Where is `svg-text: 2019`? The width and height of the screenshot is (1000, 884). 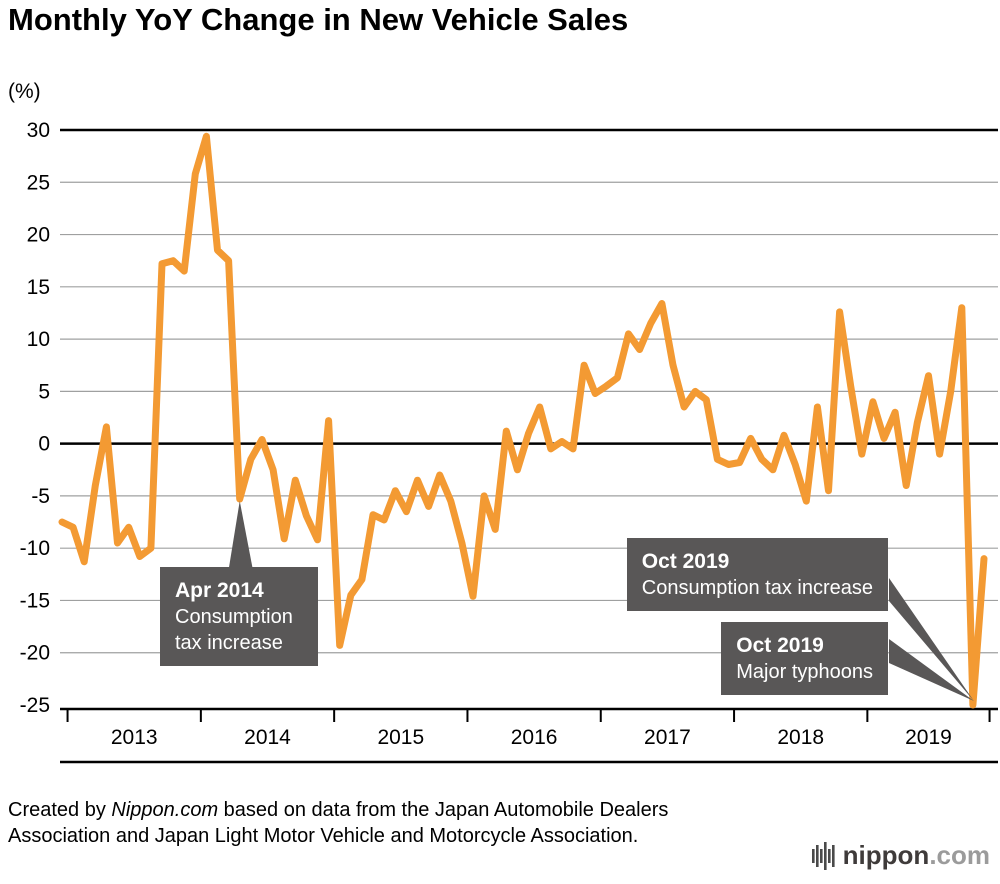 svg-text: 2019 is located at coordinates (928, 737).